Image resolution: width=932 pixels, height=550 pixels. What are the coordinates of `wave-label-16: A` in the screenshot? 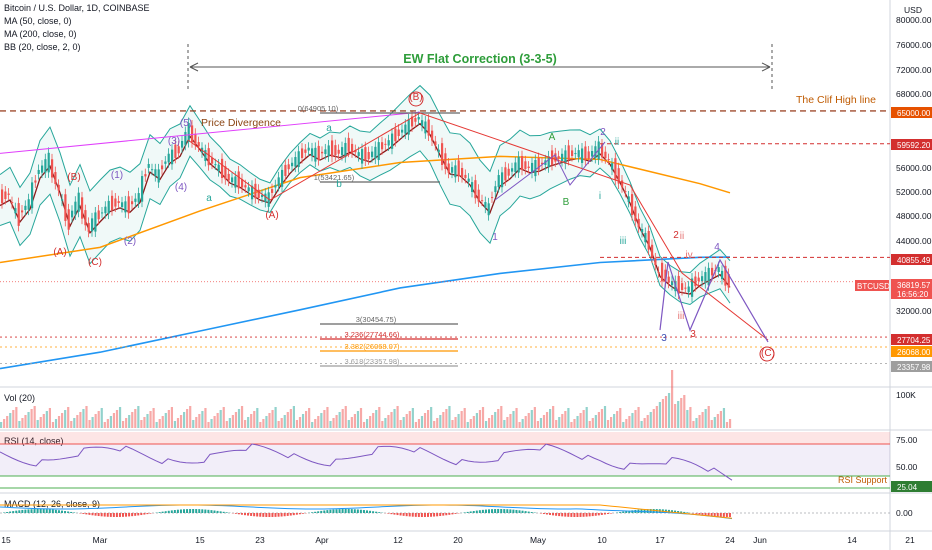 It's located at (552, 137).